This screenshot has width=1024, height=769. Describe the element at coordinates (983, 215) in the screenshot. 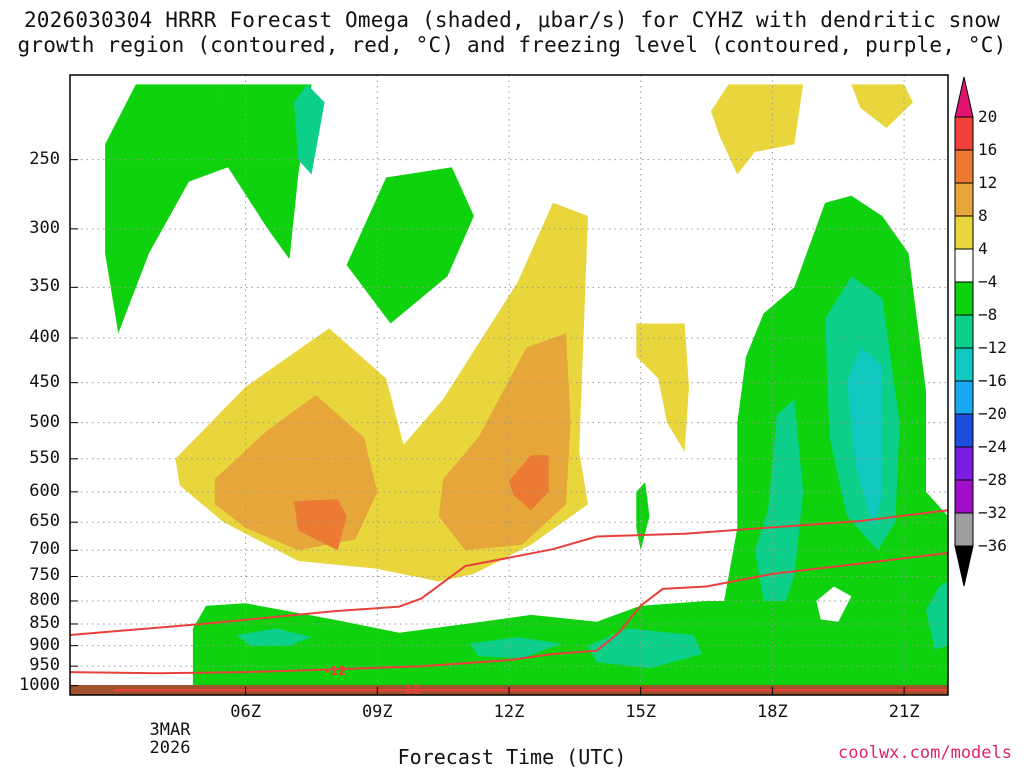

I see `colorbar-tick-label: 8` at that location.